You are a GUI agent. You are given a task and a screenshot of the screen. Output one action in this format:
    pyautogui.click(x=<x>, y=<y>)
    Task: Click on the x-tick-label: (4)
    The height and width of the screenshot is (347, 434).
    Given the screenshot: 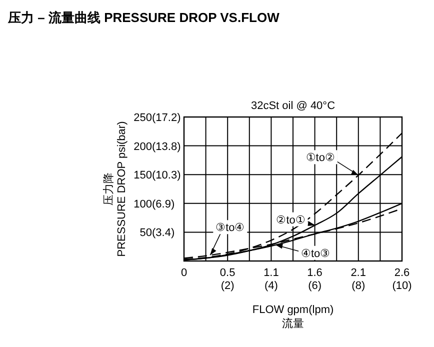 What is the action you would take?
    pyautogui.click(x=271, y=286)
    